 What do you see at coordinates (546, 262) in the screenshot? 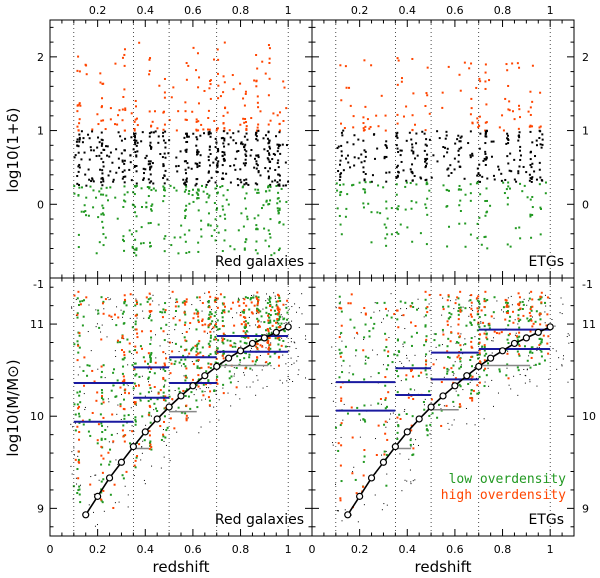
I see `panel-label-top-right: ETGs` at bounding box center [546, 262].